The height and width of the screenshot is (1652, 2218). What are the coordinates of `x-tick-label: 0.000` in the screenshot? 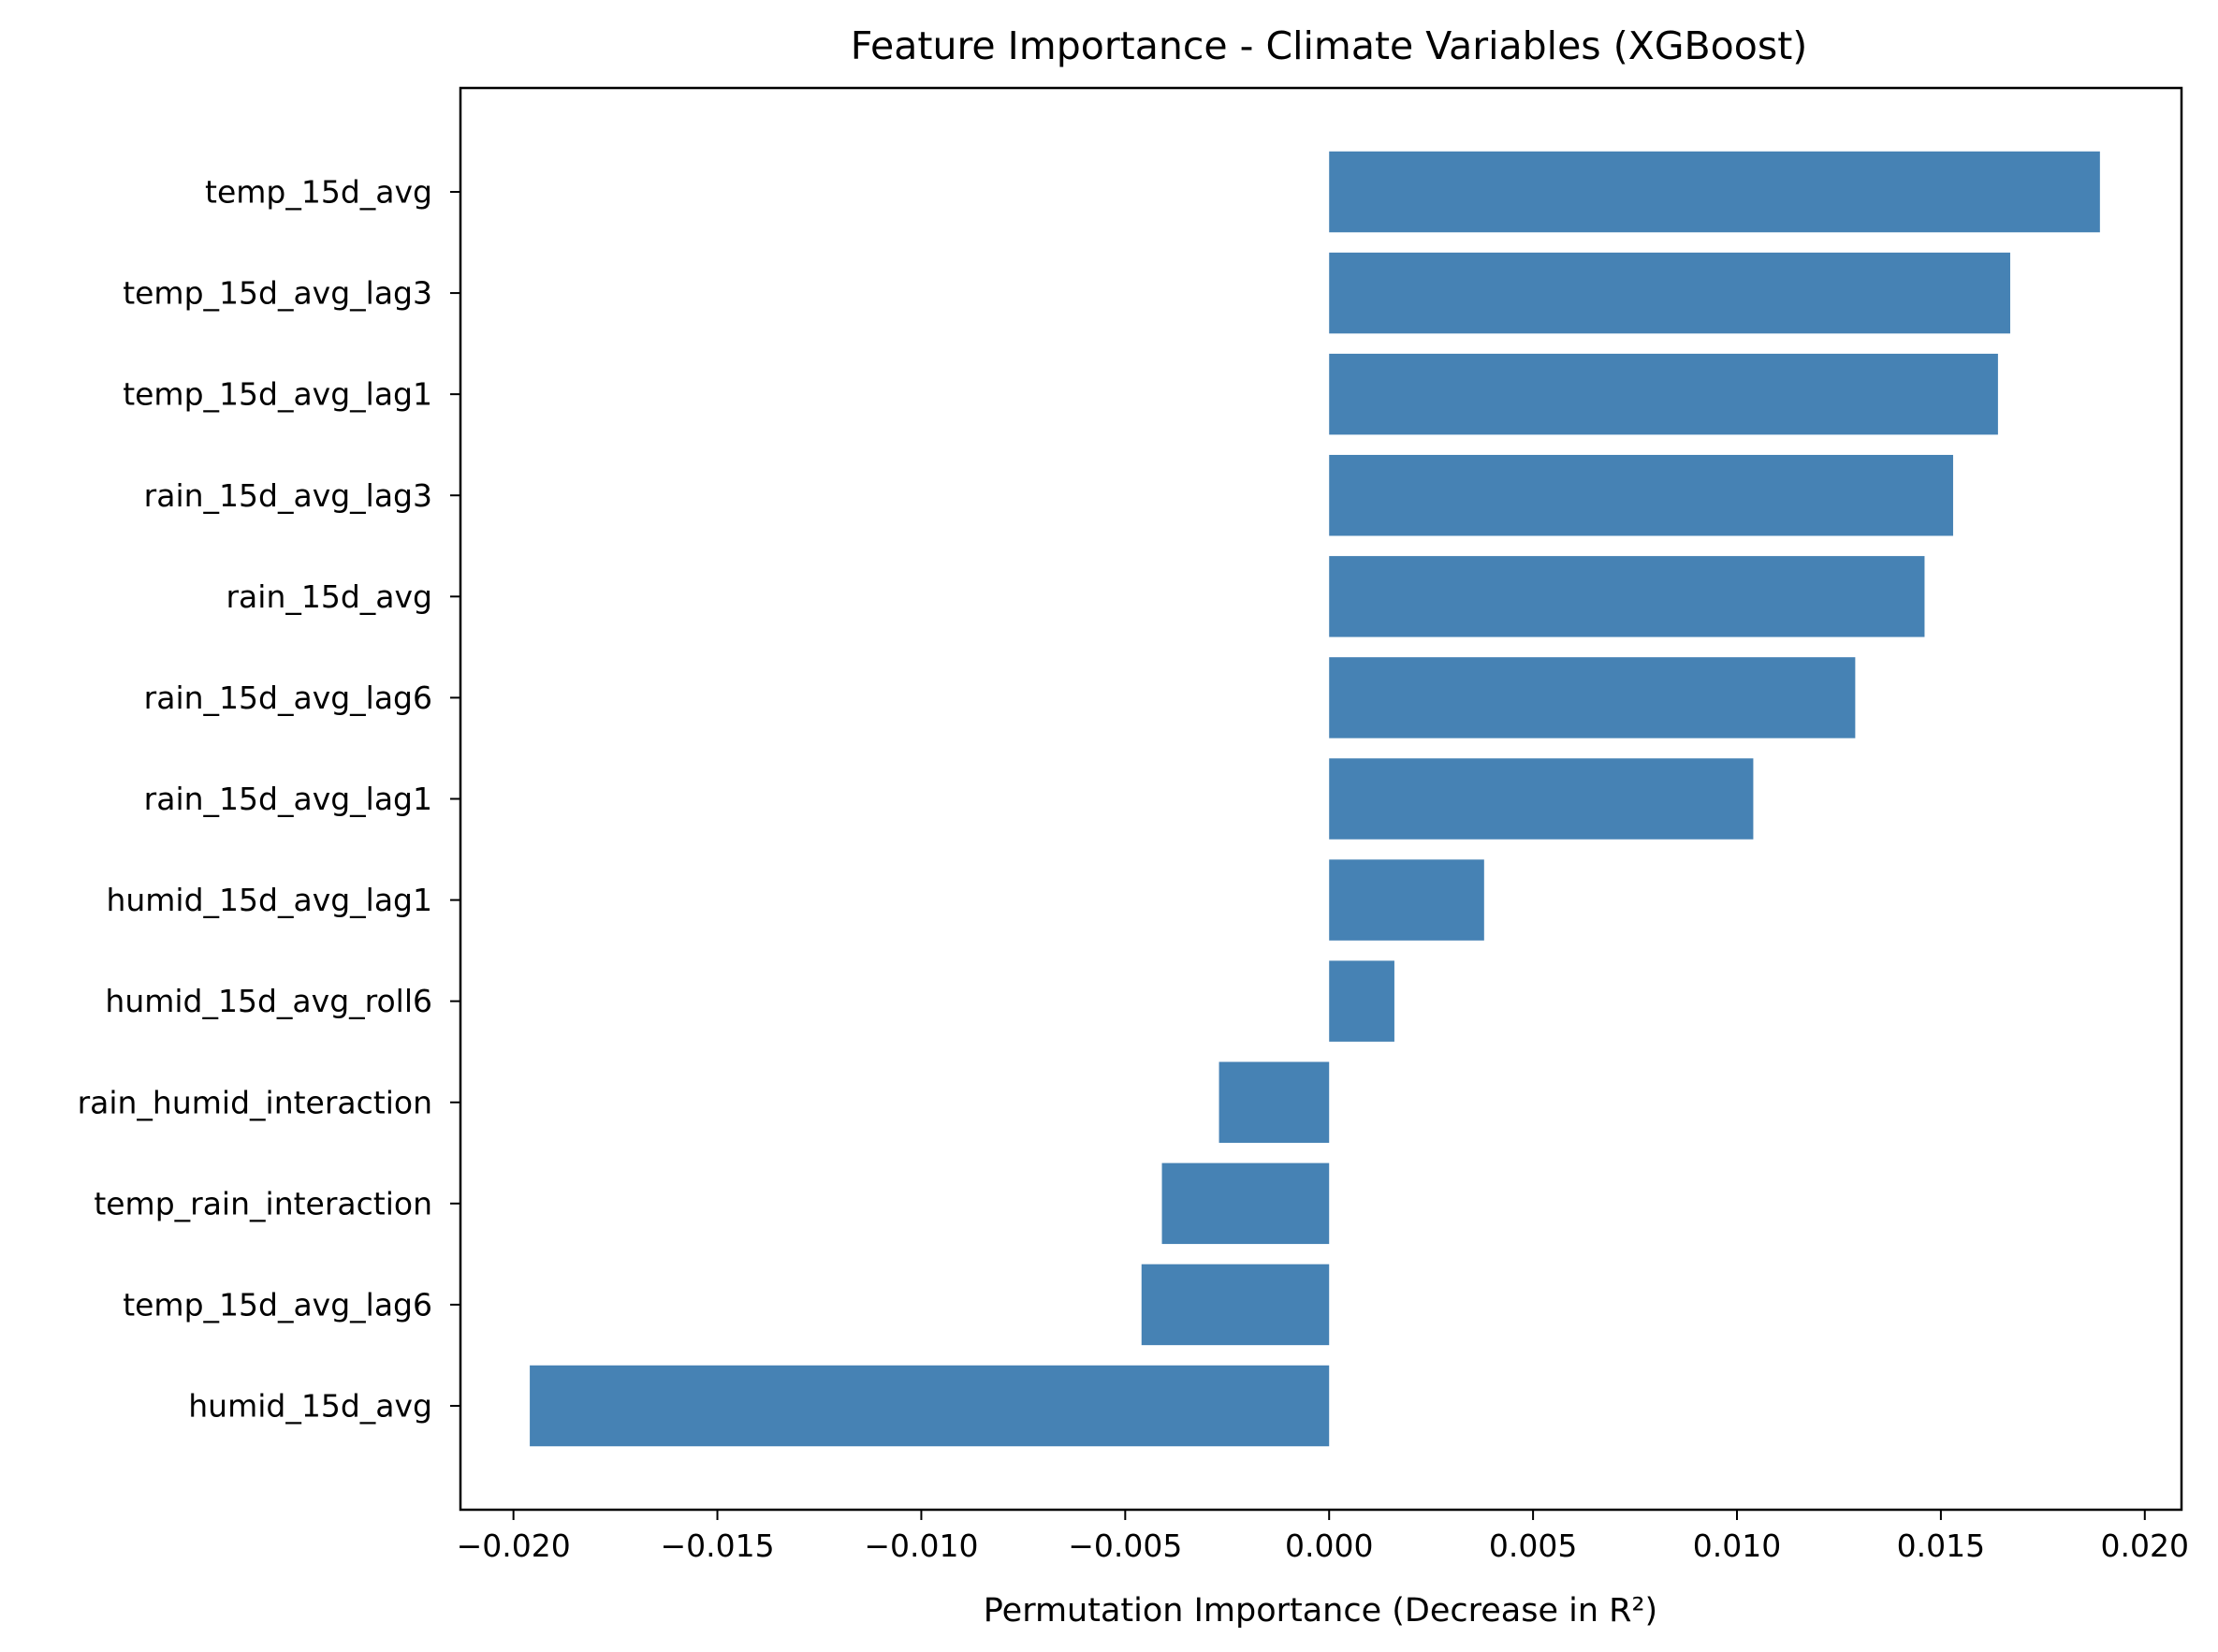 It's located at (1329, 1546).